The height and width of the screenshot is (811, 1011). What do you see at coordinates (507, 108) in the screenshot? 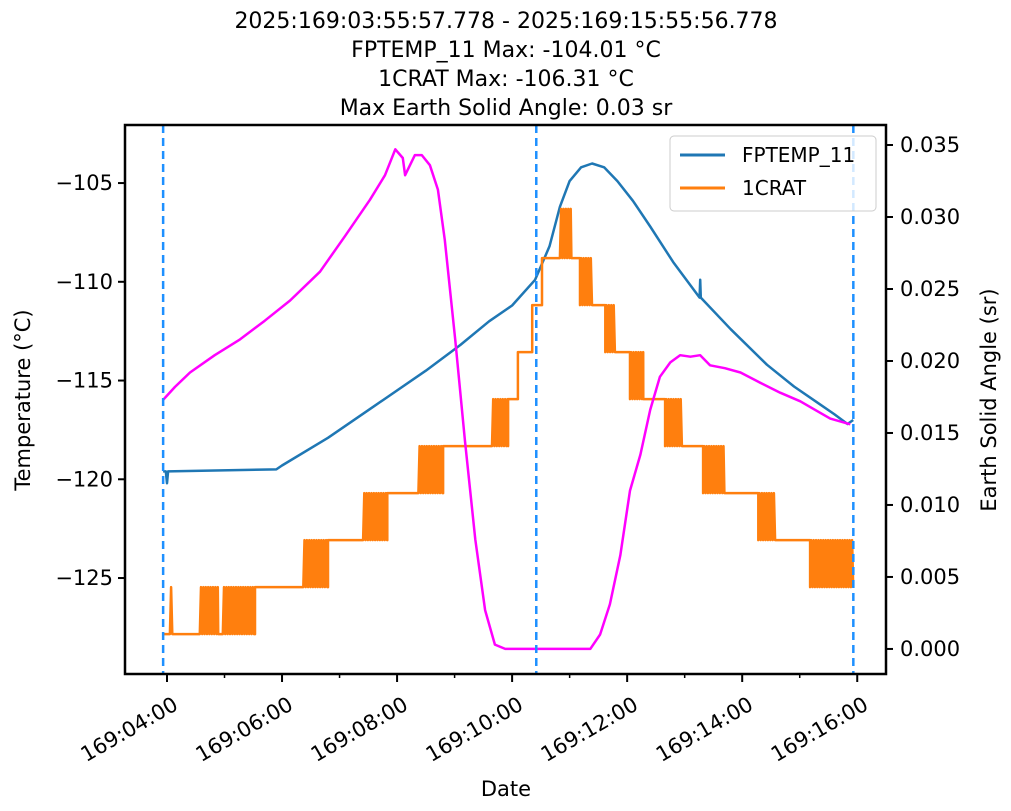
I see `title-line-earth-solid-angle: Max Earth Solid Angle: 0.03 sr` at bounding box center [507, 108].